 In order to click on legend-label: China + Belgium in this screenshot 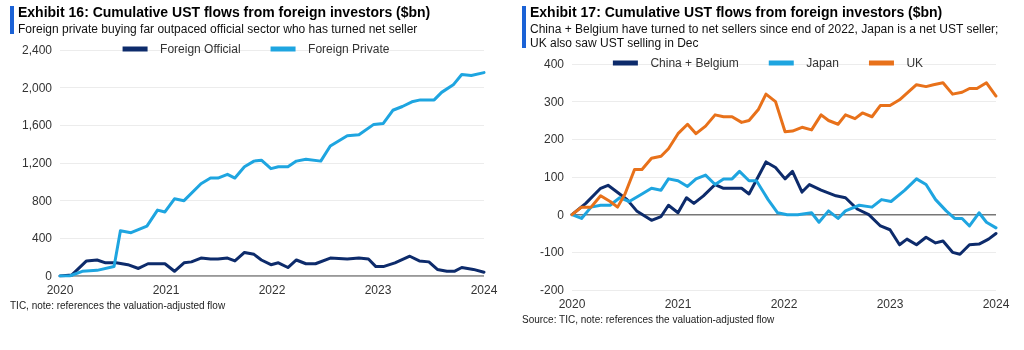, I will do `click(694, 63)`.